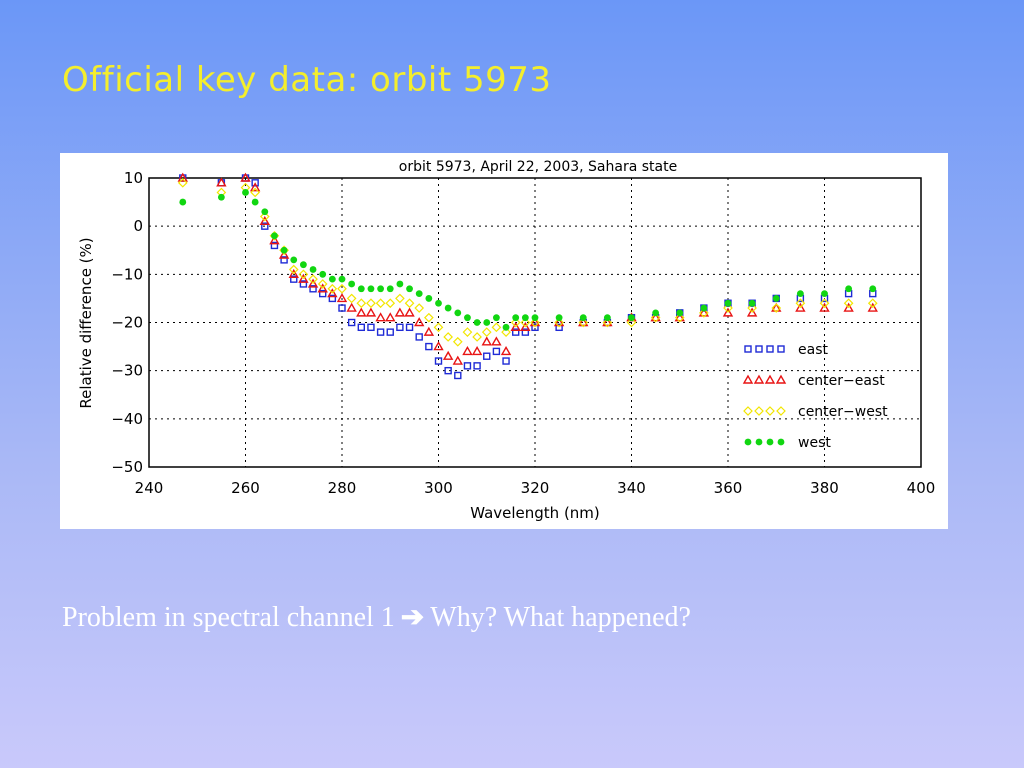 Image resolution: width=1024 pixels, height=768 pixels. Describe the element at coordinates (127, 419) in the screenshot. I see `y-tick-label: −40` at that location.